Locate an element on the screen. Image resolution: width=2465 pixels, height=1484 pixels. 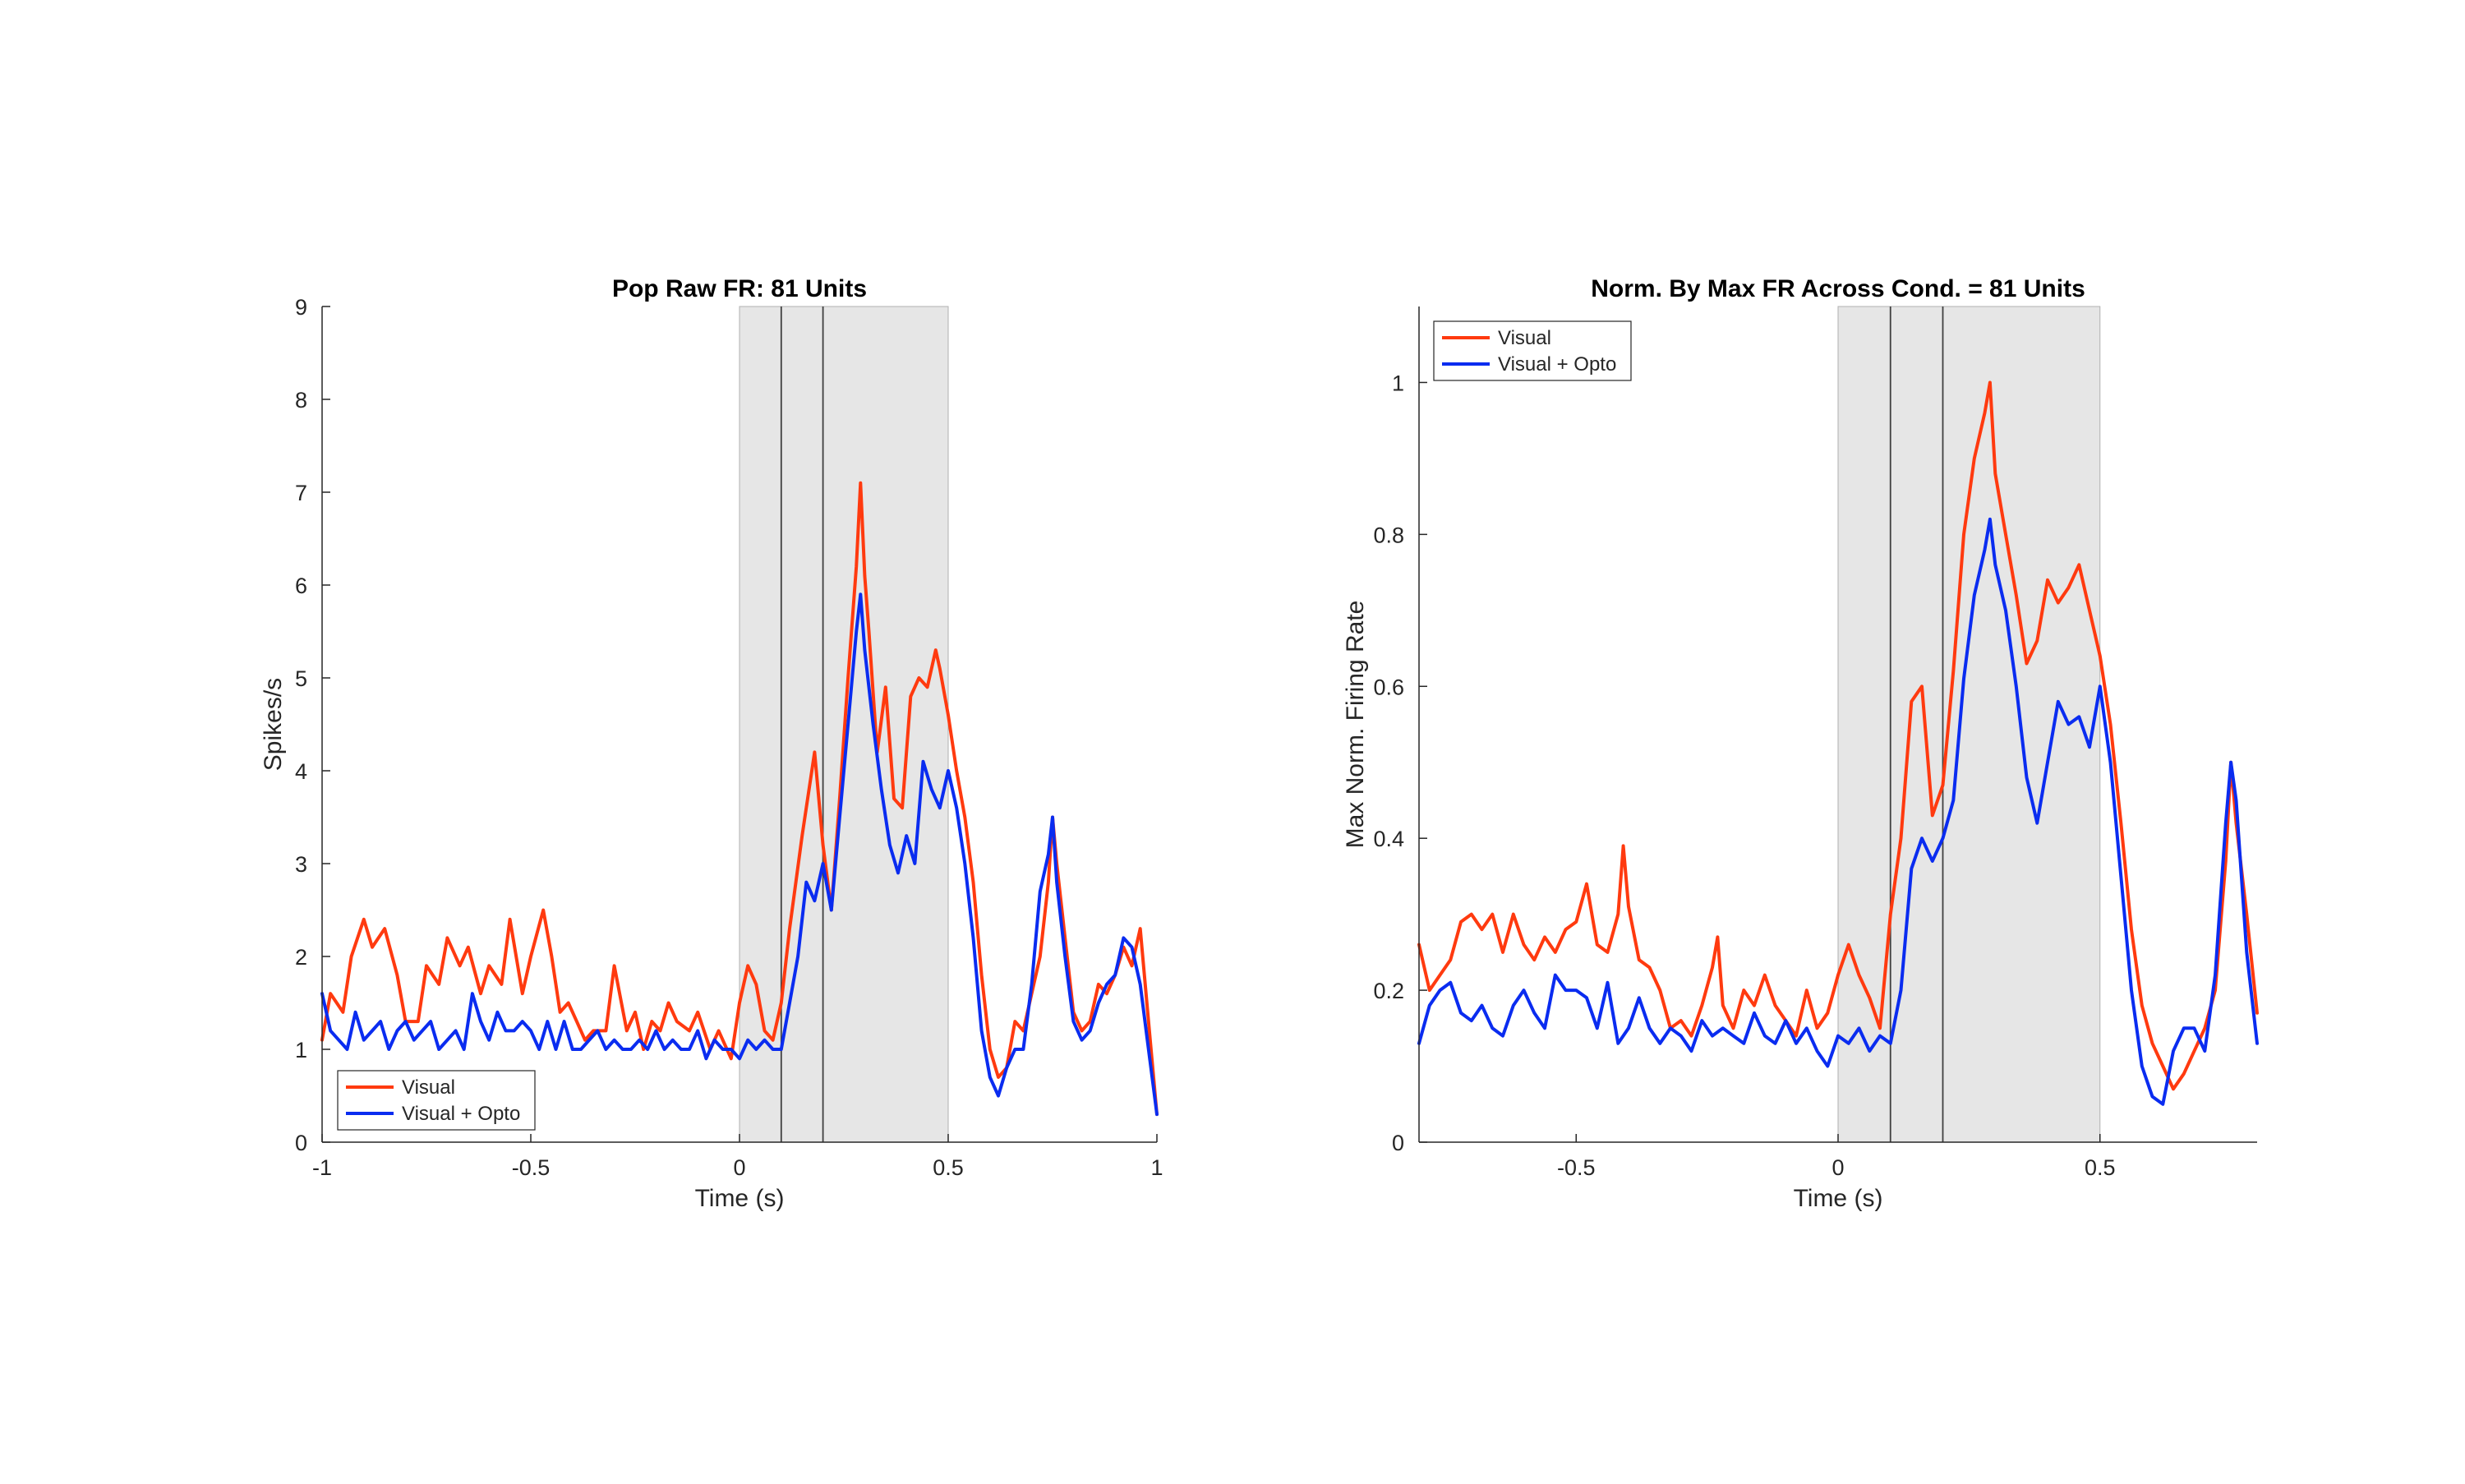
y-axis-label: Spikes/s is located at coordinates (273, 724).